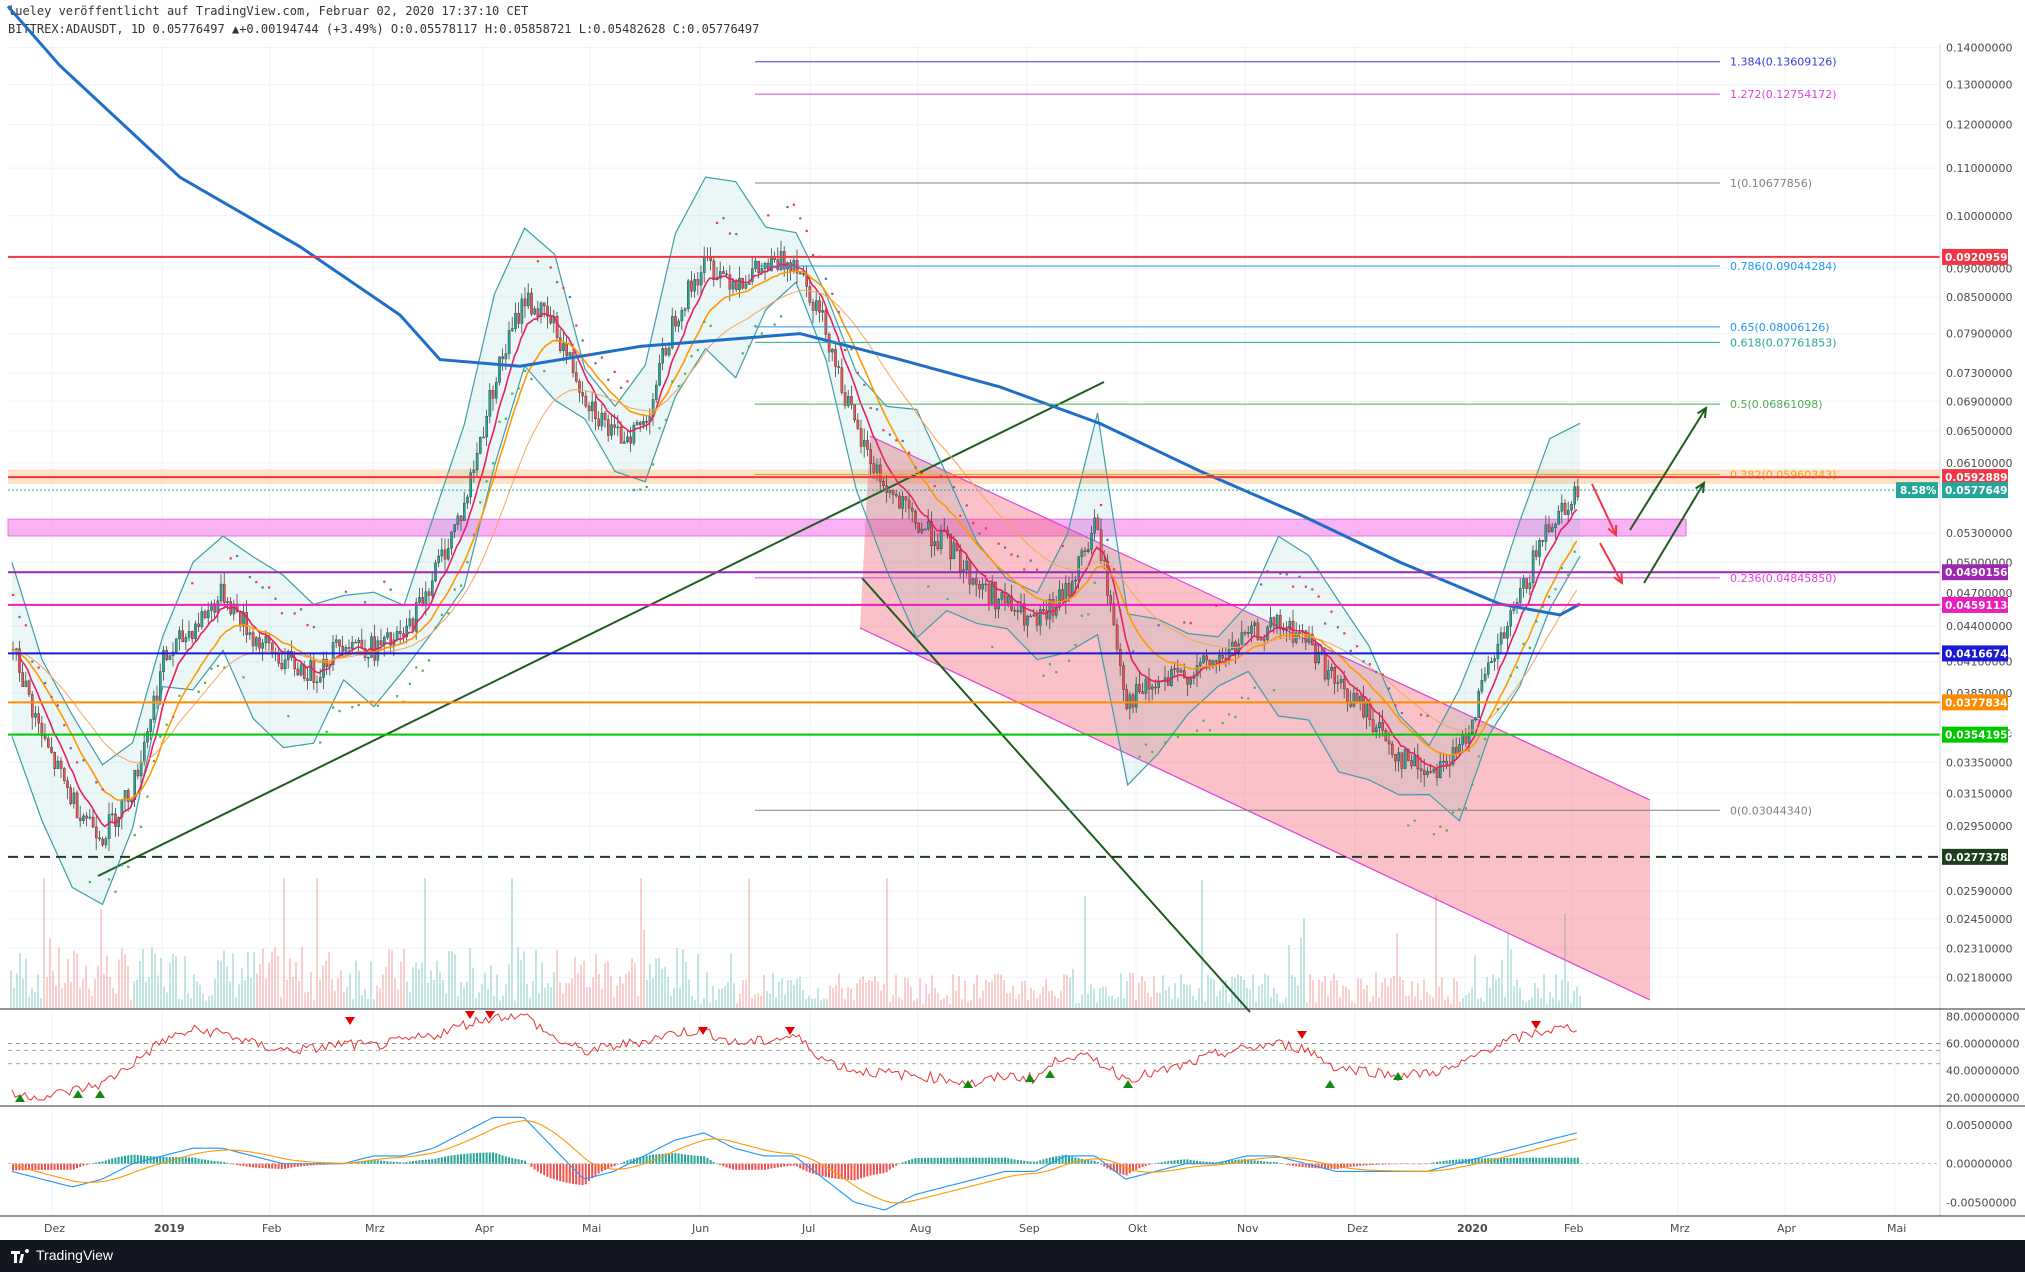  Describe the element at coordinates (470, 1015) in the screenshot. I see `sell-signal-icon` at that location.